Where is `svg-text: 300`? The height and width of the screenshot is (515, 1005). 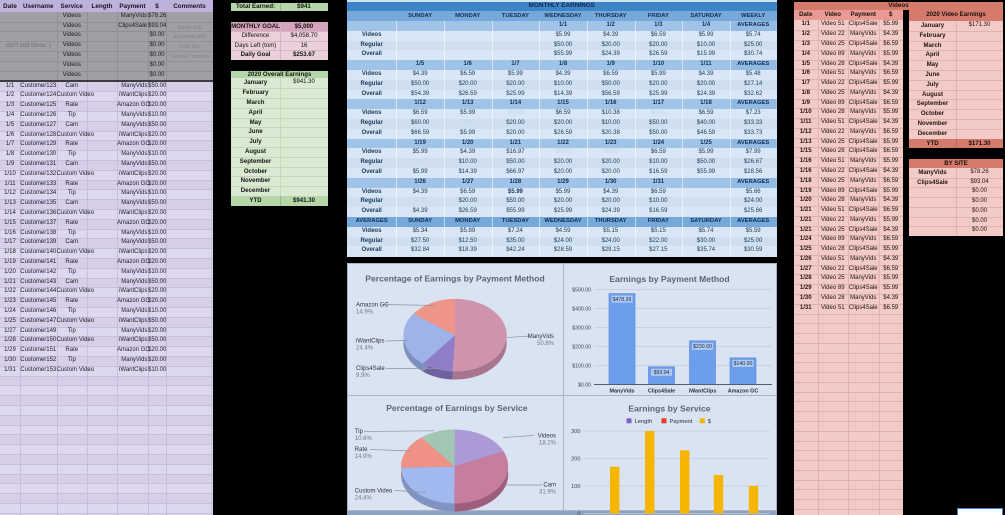
svg-text: 300 is located at coordinates (575, 432).